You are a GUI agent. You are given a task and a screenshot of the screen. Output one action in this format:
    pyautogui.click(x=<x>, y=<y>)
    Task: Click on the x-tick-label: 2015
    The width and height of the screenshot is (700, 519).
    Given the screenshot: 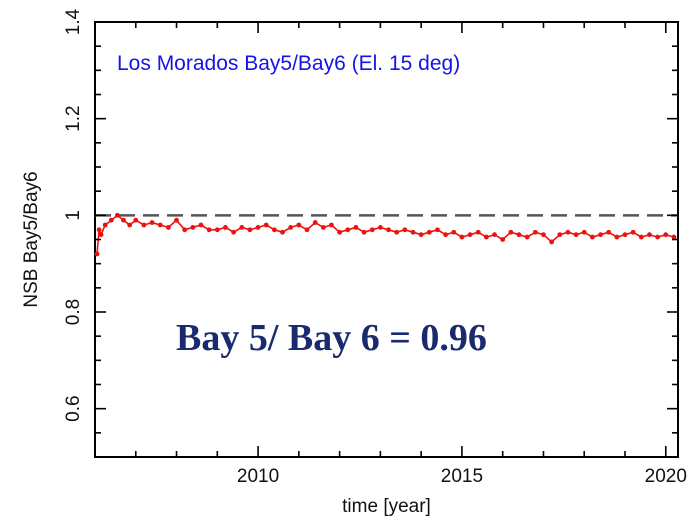 What is the action you would take?
    pyautogui.click(x=462, y=476)
    